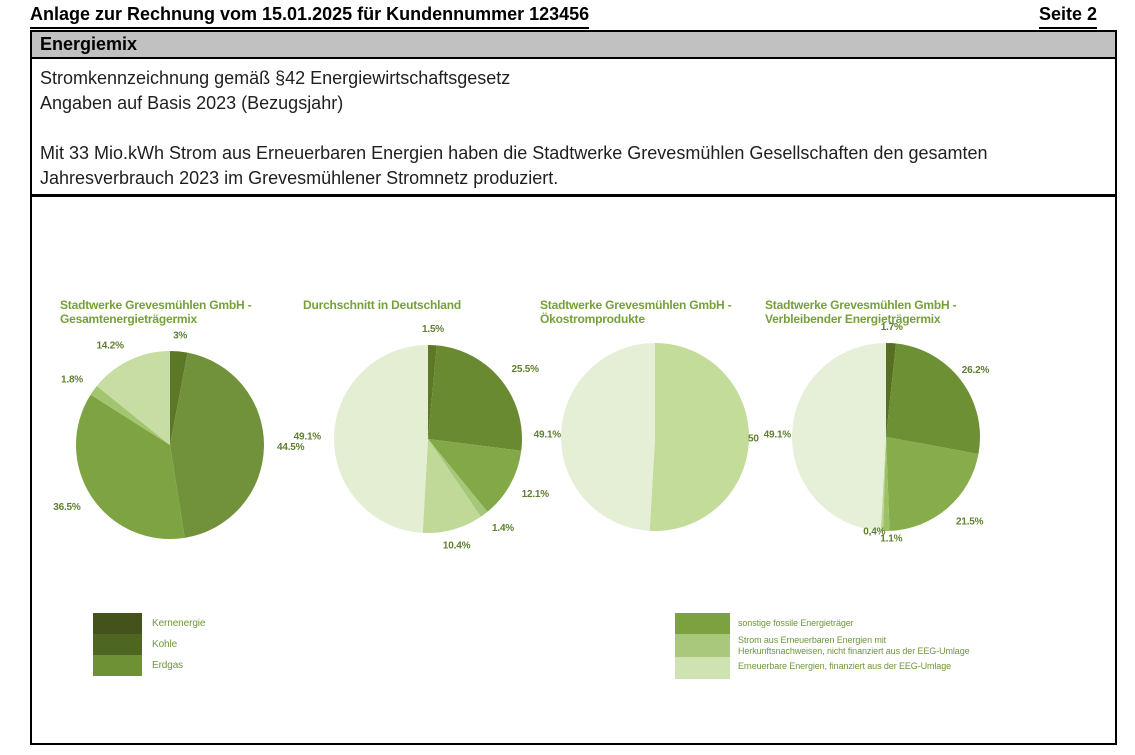 The height and width of the screenshot is (755, 1135). What do you see at coordinates (976, 370) in the screenshot?
I see `pie-slice-label: 26.2%` at bounding box center [976, 370].